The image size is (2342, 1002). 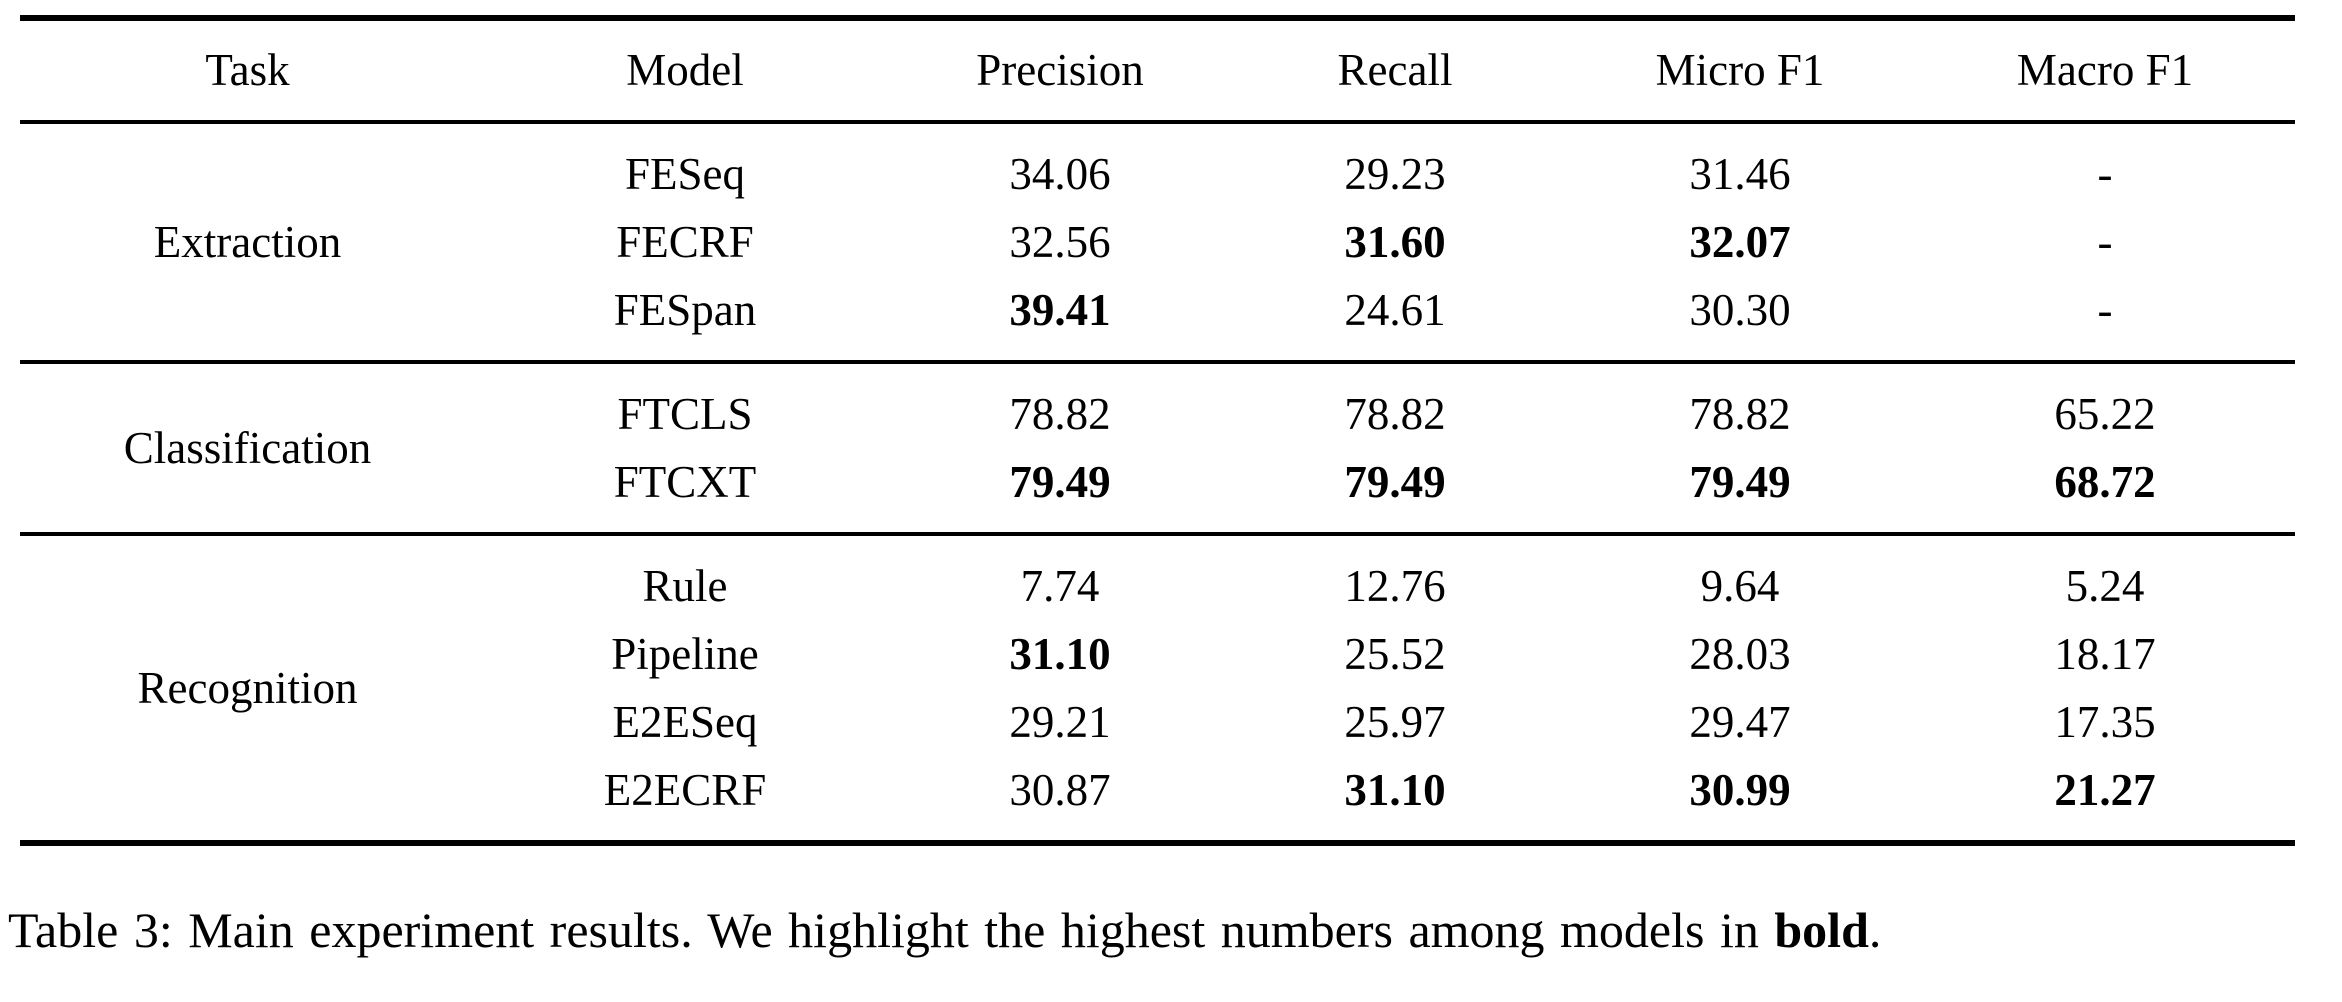 I want to click on table-row: FESpan 39.41 24.61 30.30 -, so click(x=1157, y=320).